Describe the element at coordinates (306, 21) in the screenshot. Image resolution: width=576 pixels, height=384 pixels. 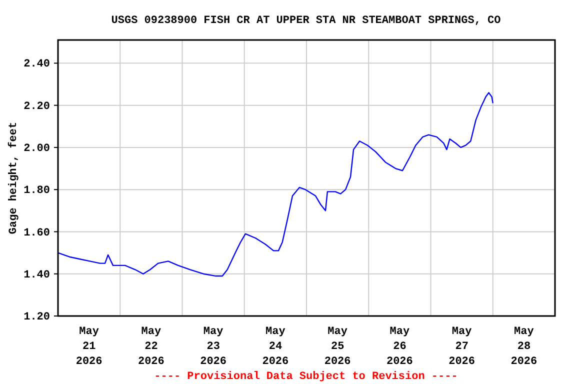
I see `chart-title: USGS 09238900 FISH CR AT UPPER STA NR STEAMBOAT SPRINGS, CO` at that location.